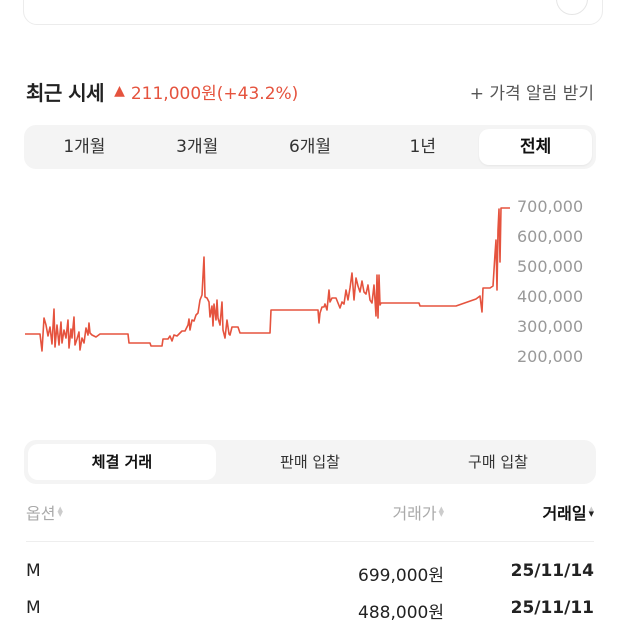 The width and height of the screenshot is (620, 624). Describe the element at coordinates (591, 511) in the screenshot. I see `sort-desc-icon: ▲ ▼` at that location.